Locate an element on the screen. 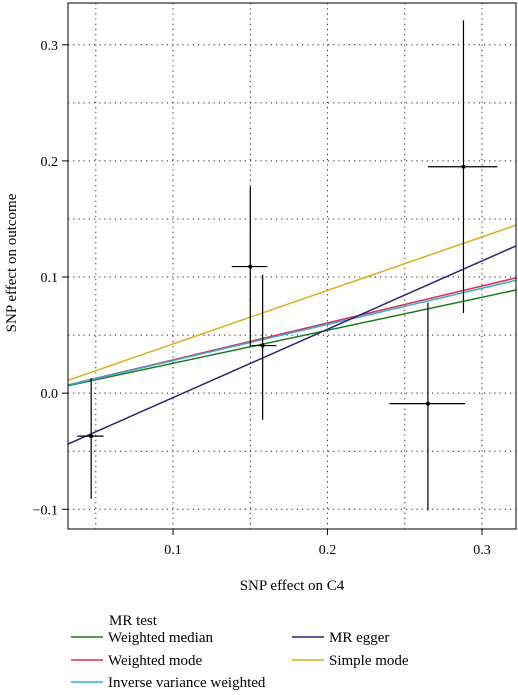 This screenshot has height=695, width=518. legend-label: MR egger is located at coordinates (359, 638).